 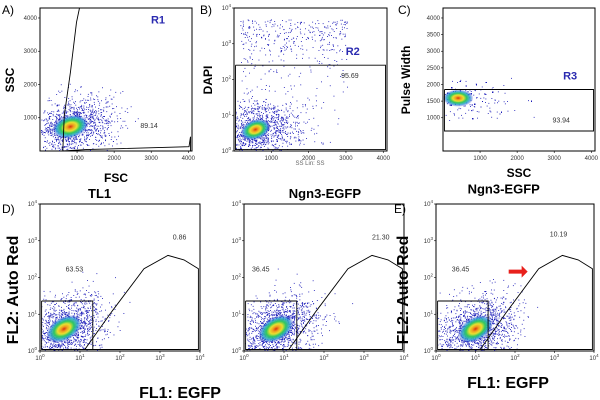 What do you see at coordinates (519, 110) in the screenshot?
I see `gate-r3-box` at bounding box center [519, 110].